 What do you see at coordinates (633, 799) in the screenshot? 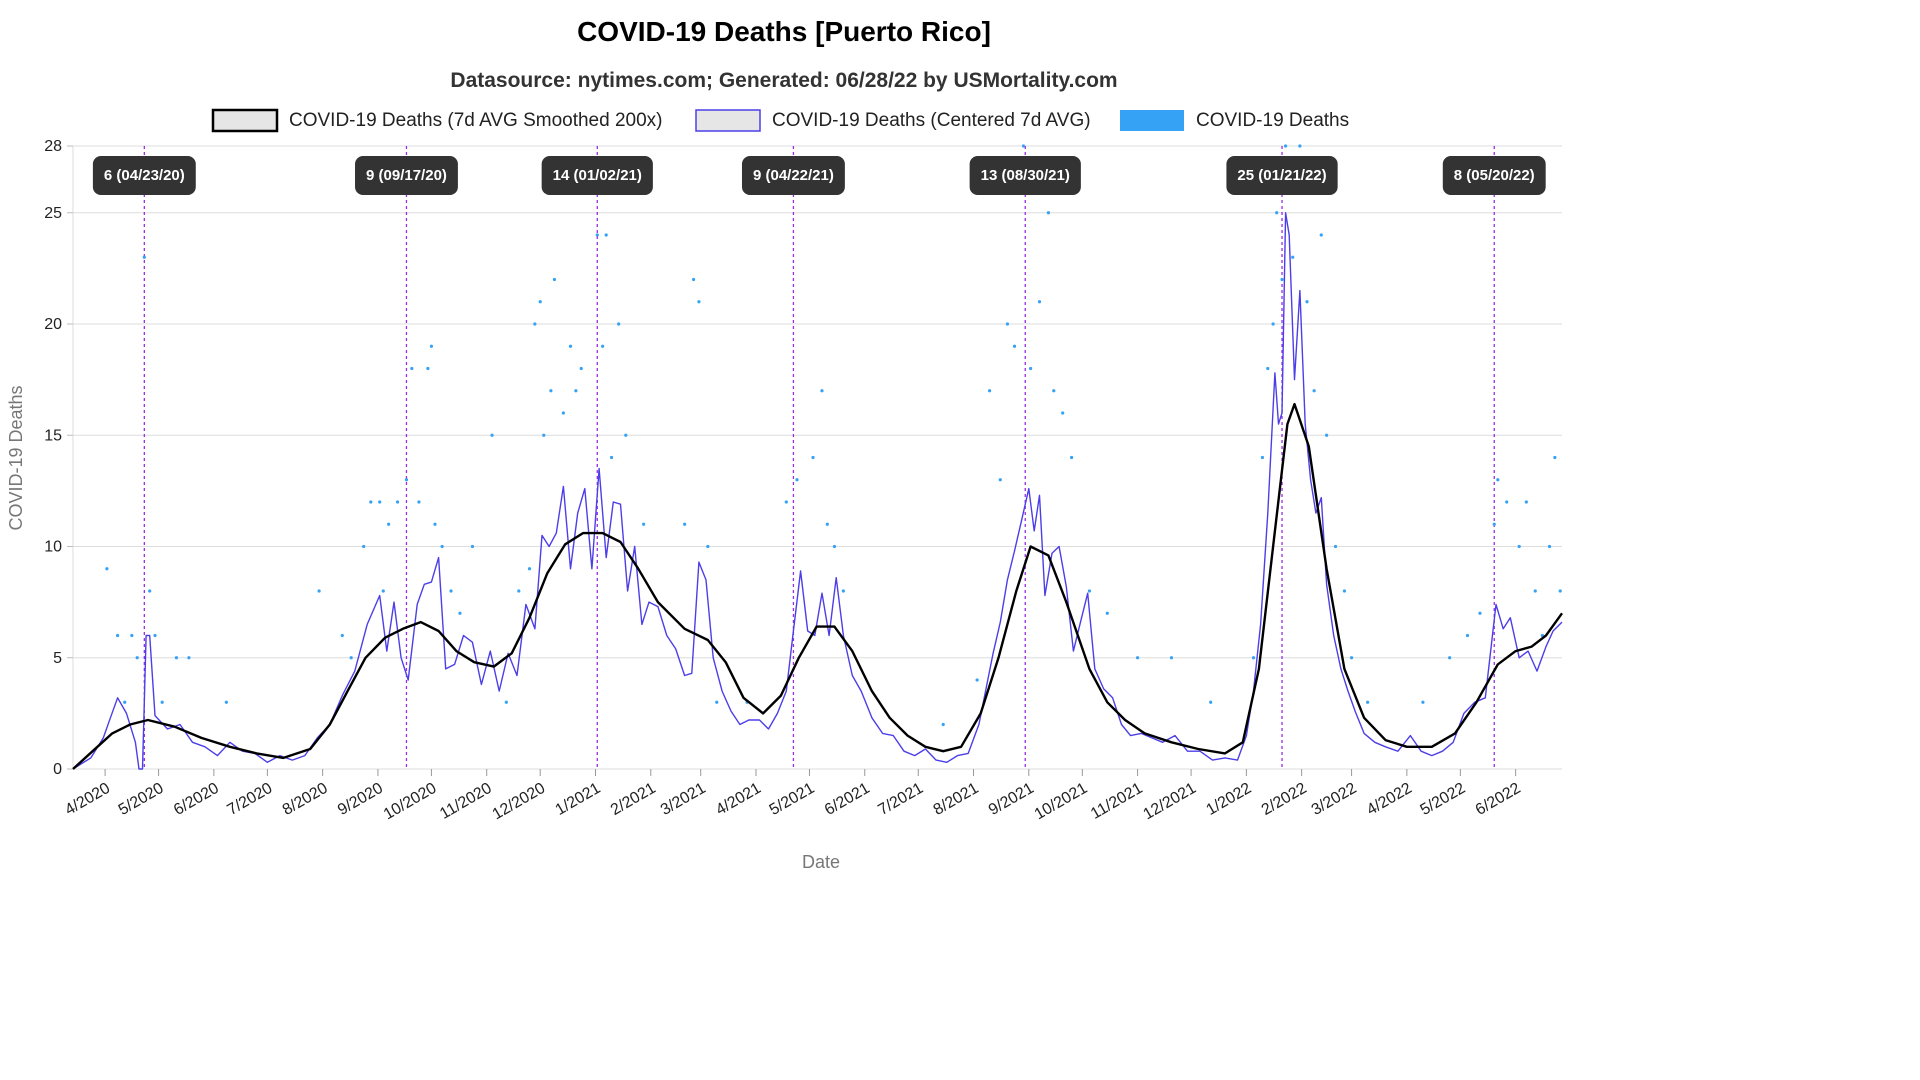
I see `x-tick-label: 2/2021` at bounding box center [633, 799].